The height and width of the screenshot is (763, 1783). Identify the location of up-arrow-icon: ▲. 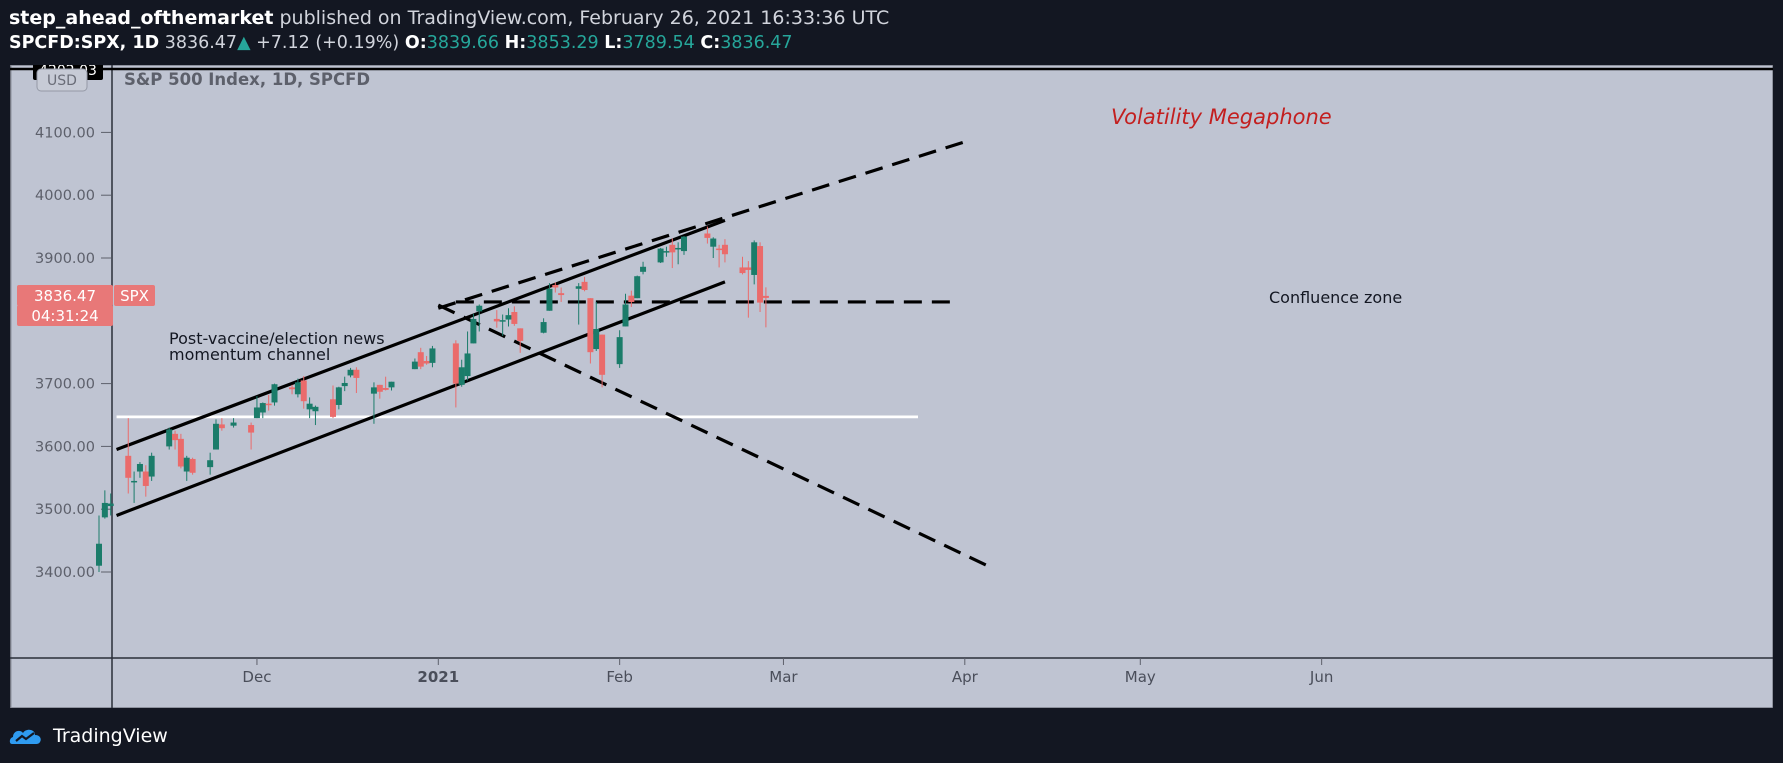
(244, 43).